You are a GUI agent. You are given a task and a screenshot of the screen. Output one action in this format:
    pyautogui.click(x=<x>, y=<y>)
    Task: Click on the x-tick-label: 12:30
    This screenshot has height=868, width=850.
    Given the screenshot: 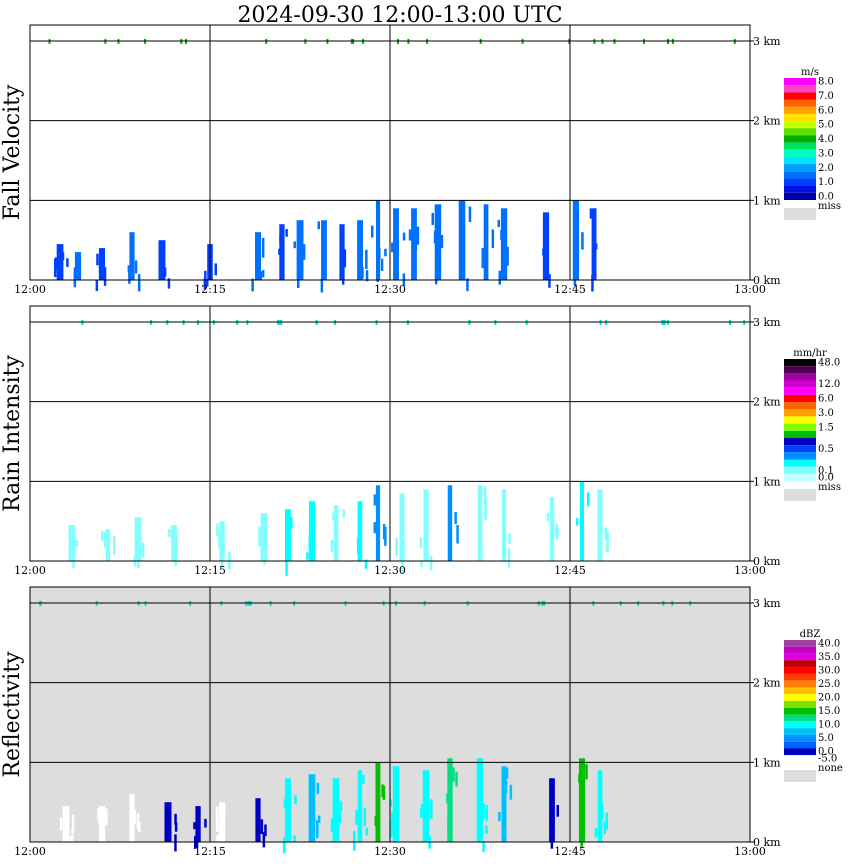 What is the action you would take?
    pyautogui.click(x=390, y=289)
    